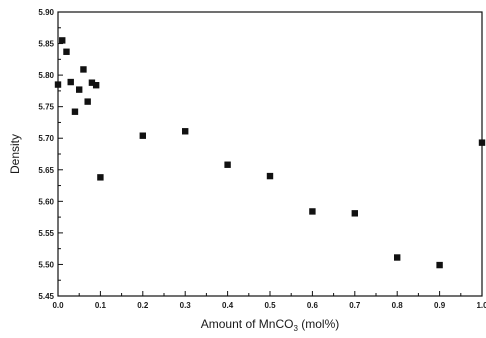  What do you see at coordinates (46, 296) in the screenshot?
I see `y-tick-label: 5.45` at bounding box center [46, 296].